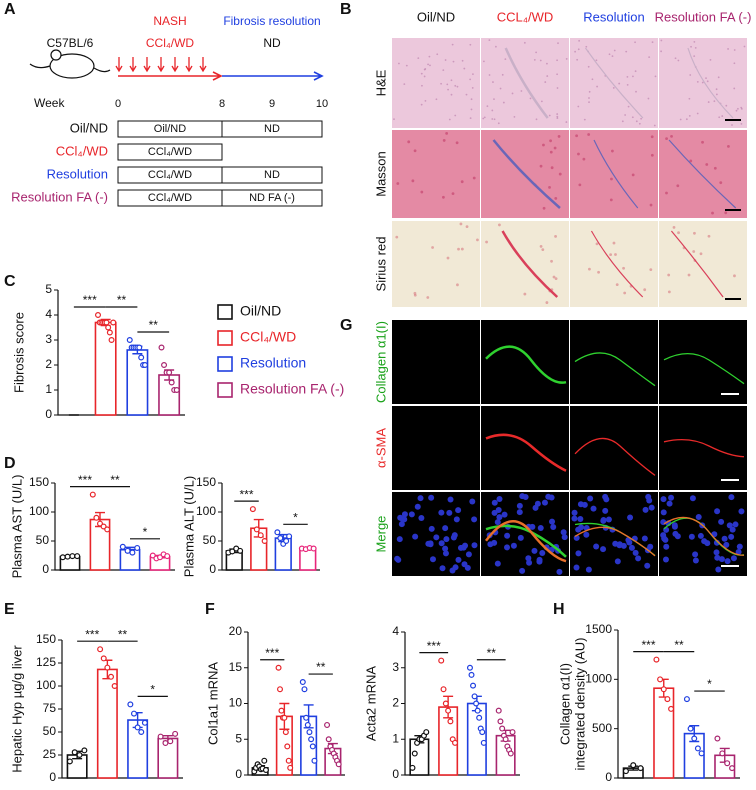 This screenshot has height=790, width=756. What do you see at coordinates (380, 534) in the screenshot?
I see `row-label: Merge` at bounding box center [380, 534].